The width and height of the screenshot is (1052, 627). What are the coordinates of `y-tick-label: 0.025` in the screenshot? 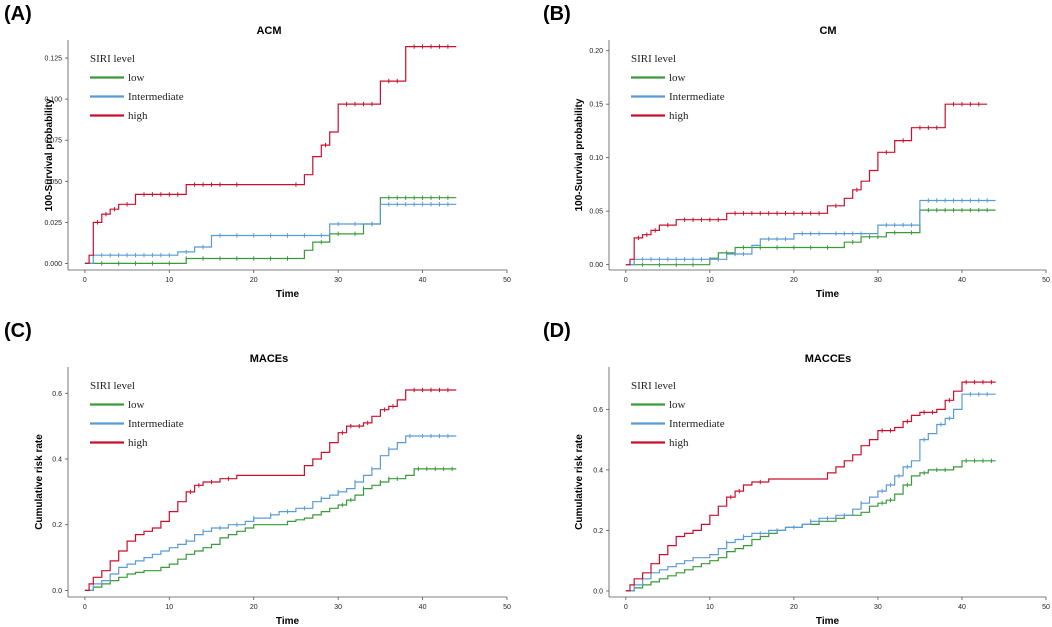 It's located at (53, 223).